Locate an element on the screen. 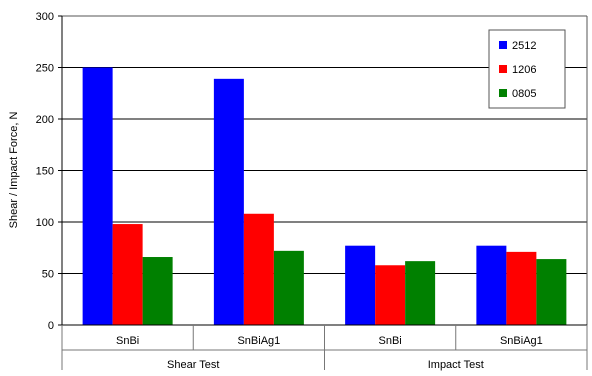  legend: 2512 1206 0805 is located at coordinates (527, 69).